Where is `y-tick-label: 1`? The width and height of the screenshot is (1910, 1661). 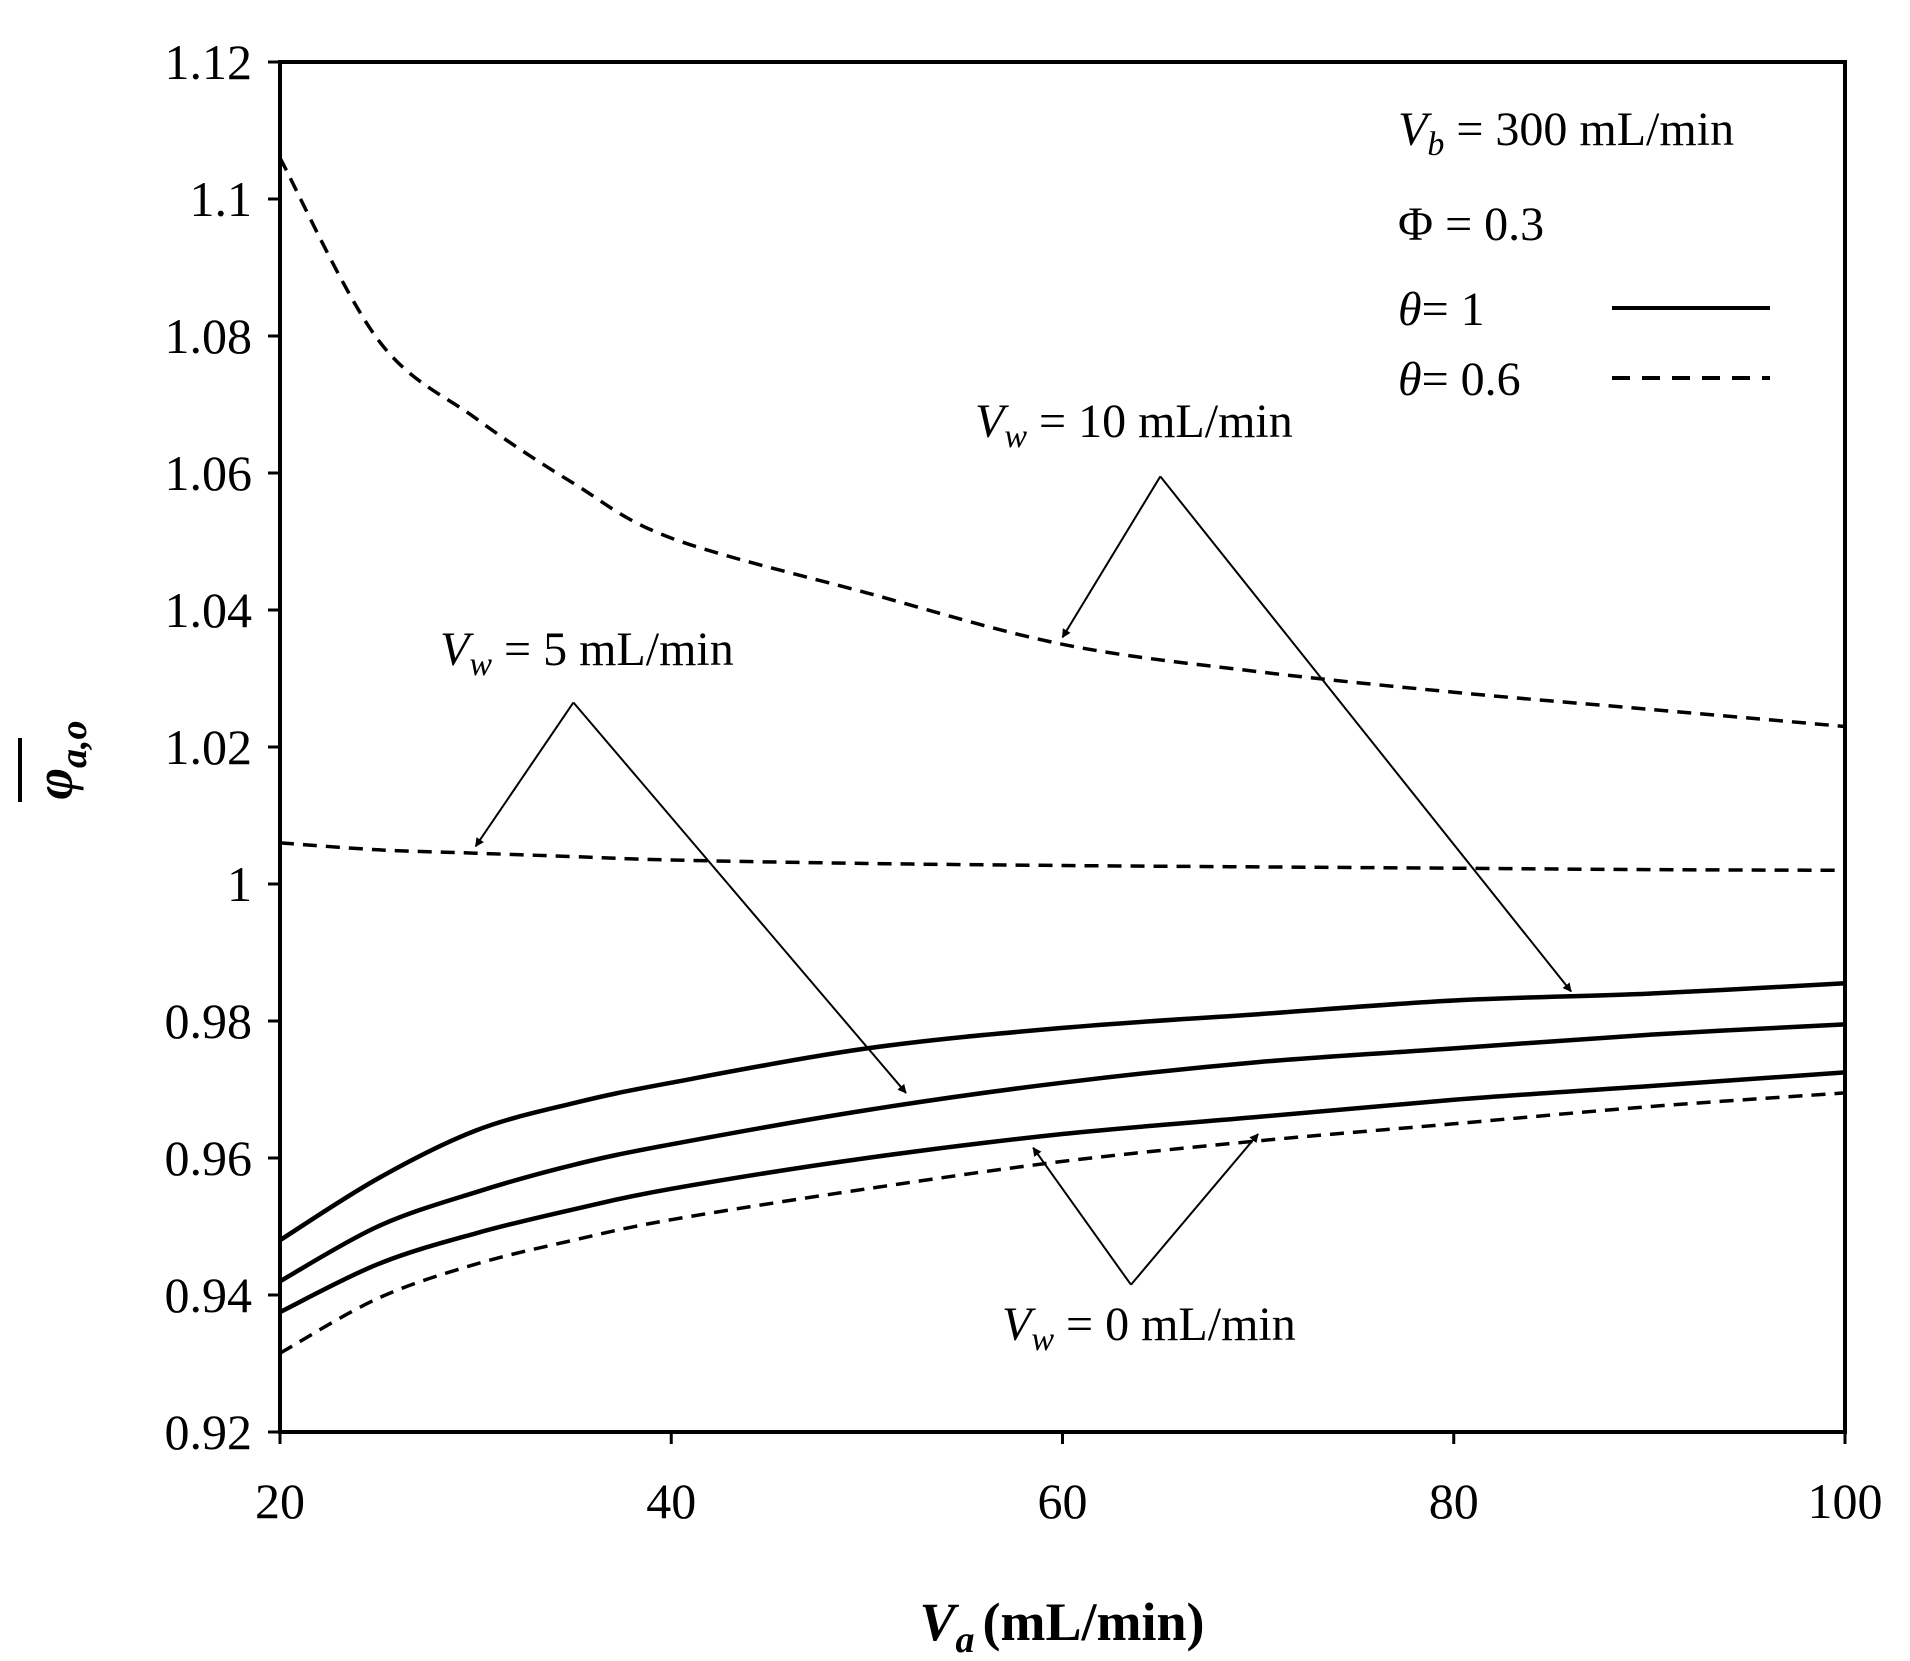
y-tick-label: 1 is located at coordinates (239, 884).